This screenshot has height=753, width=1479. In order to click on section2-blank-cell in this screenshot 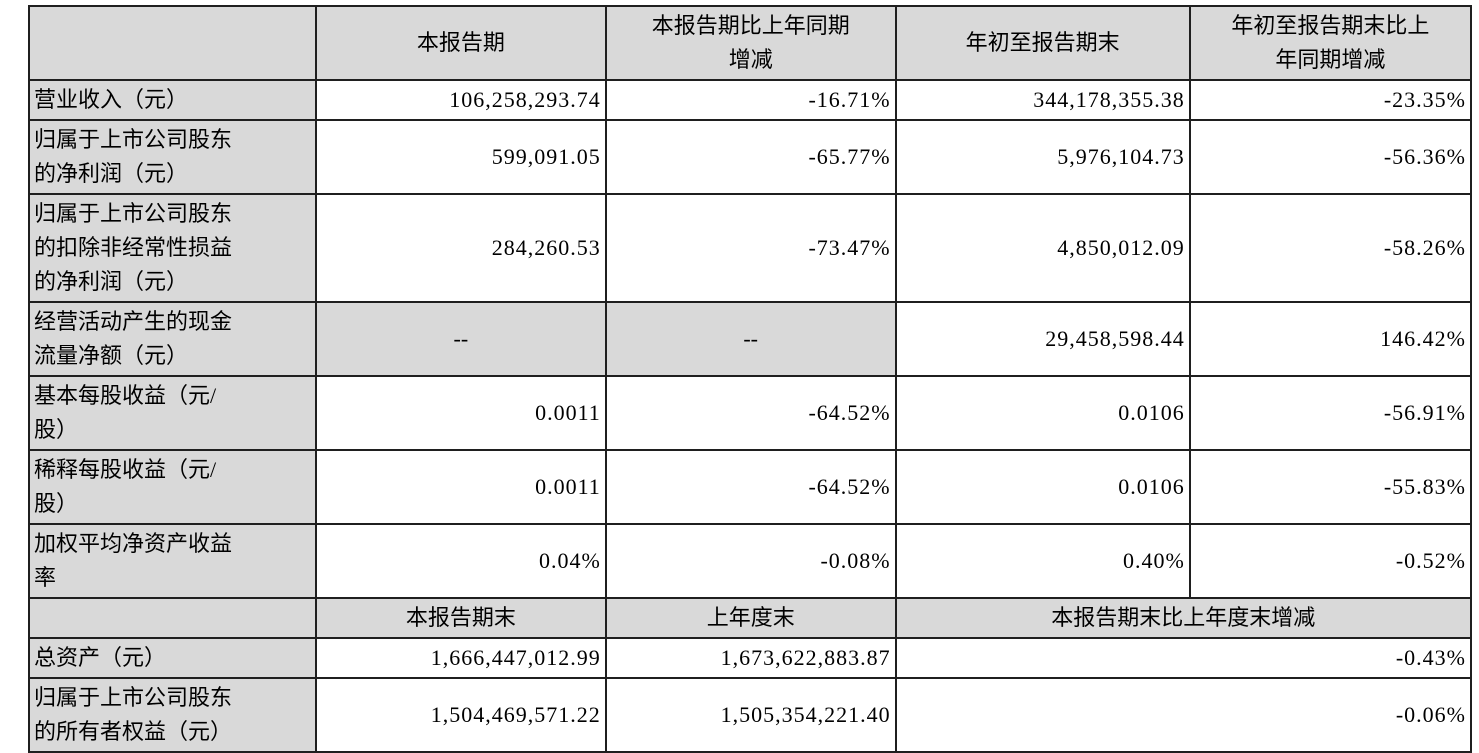, I will do `click(172, 618)`.